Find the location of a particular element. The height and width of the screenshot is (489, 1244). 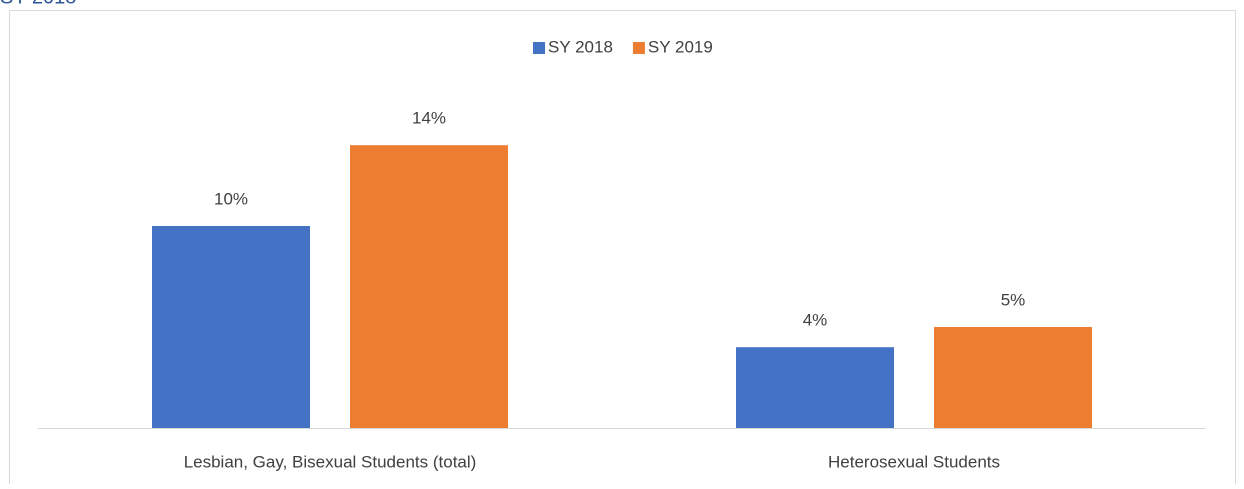

chart-title: SY 2018 is located at coordinates (38, 4).